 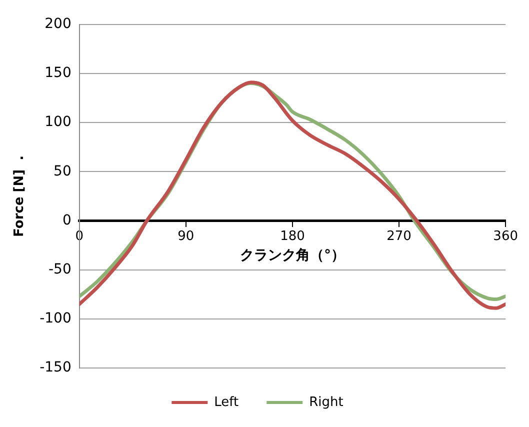 I want to click on legend-label: Left, so click(x=226, y=402).